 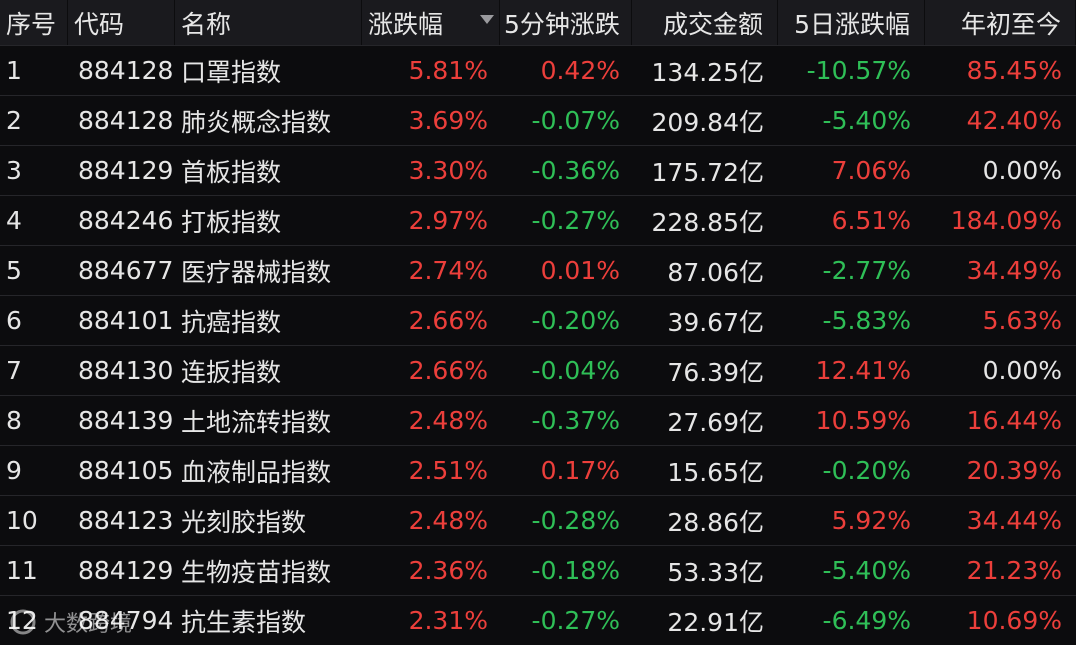 I want to click on change-5min: -0.27%, so click(x=575, y=620).